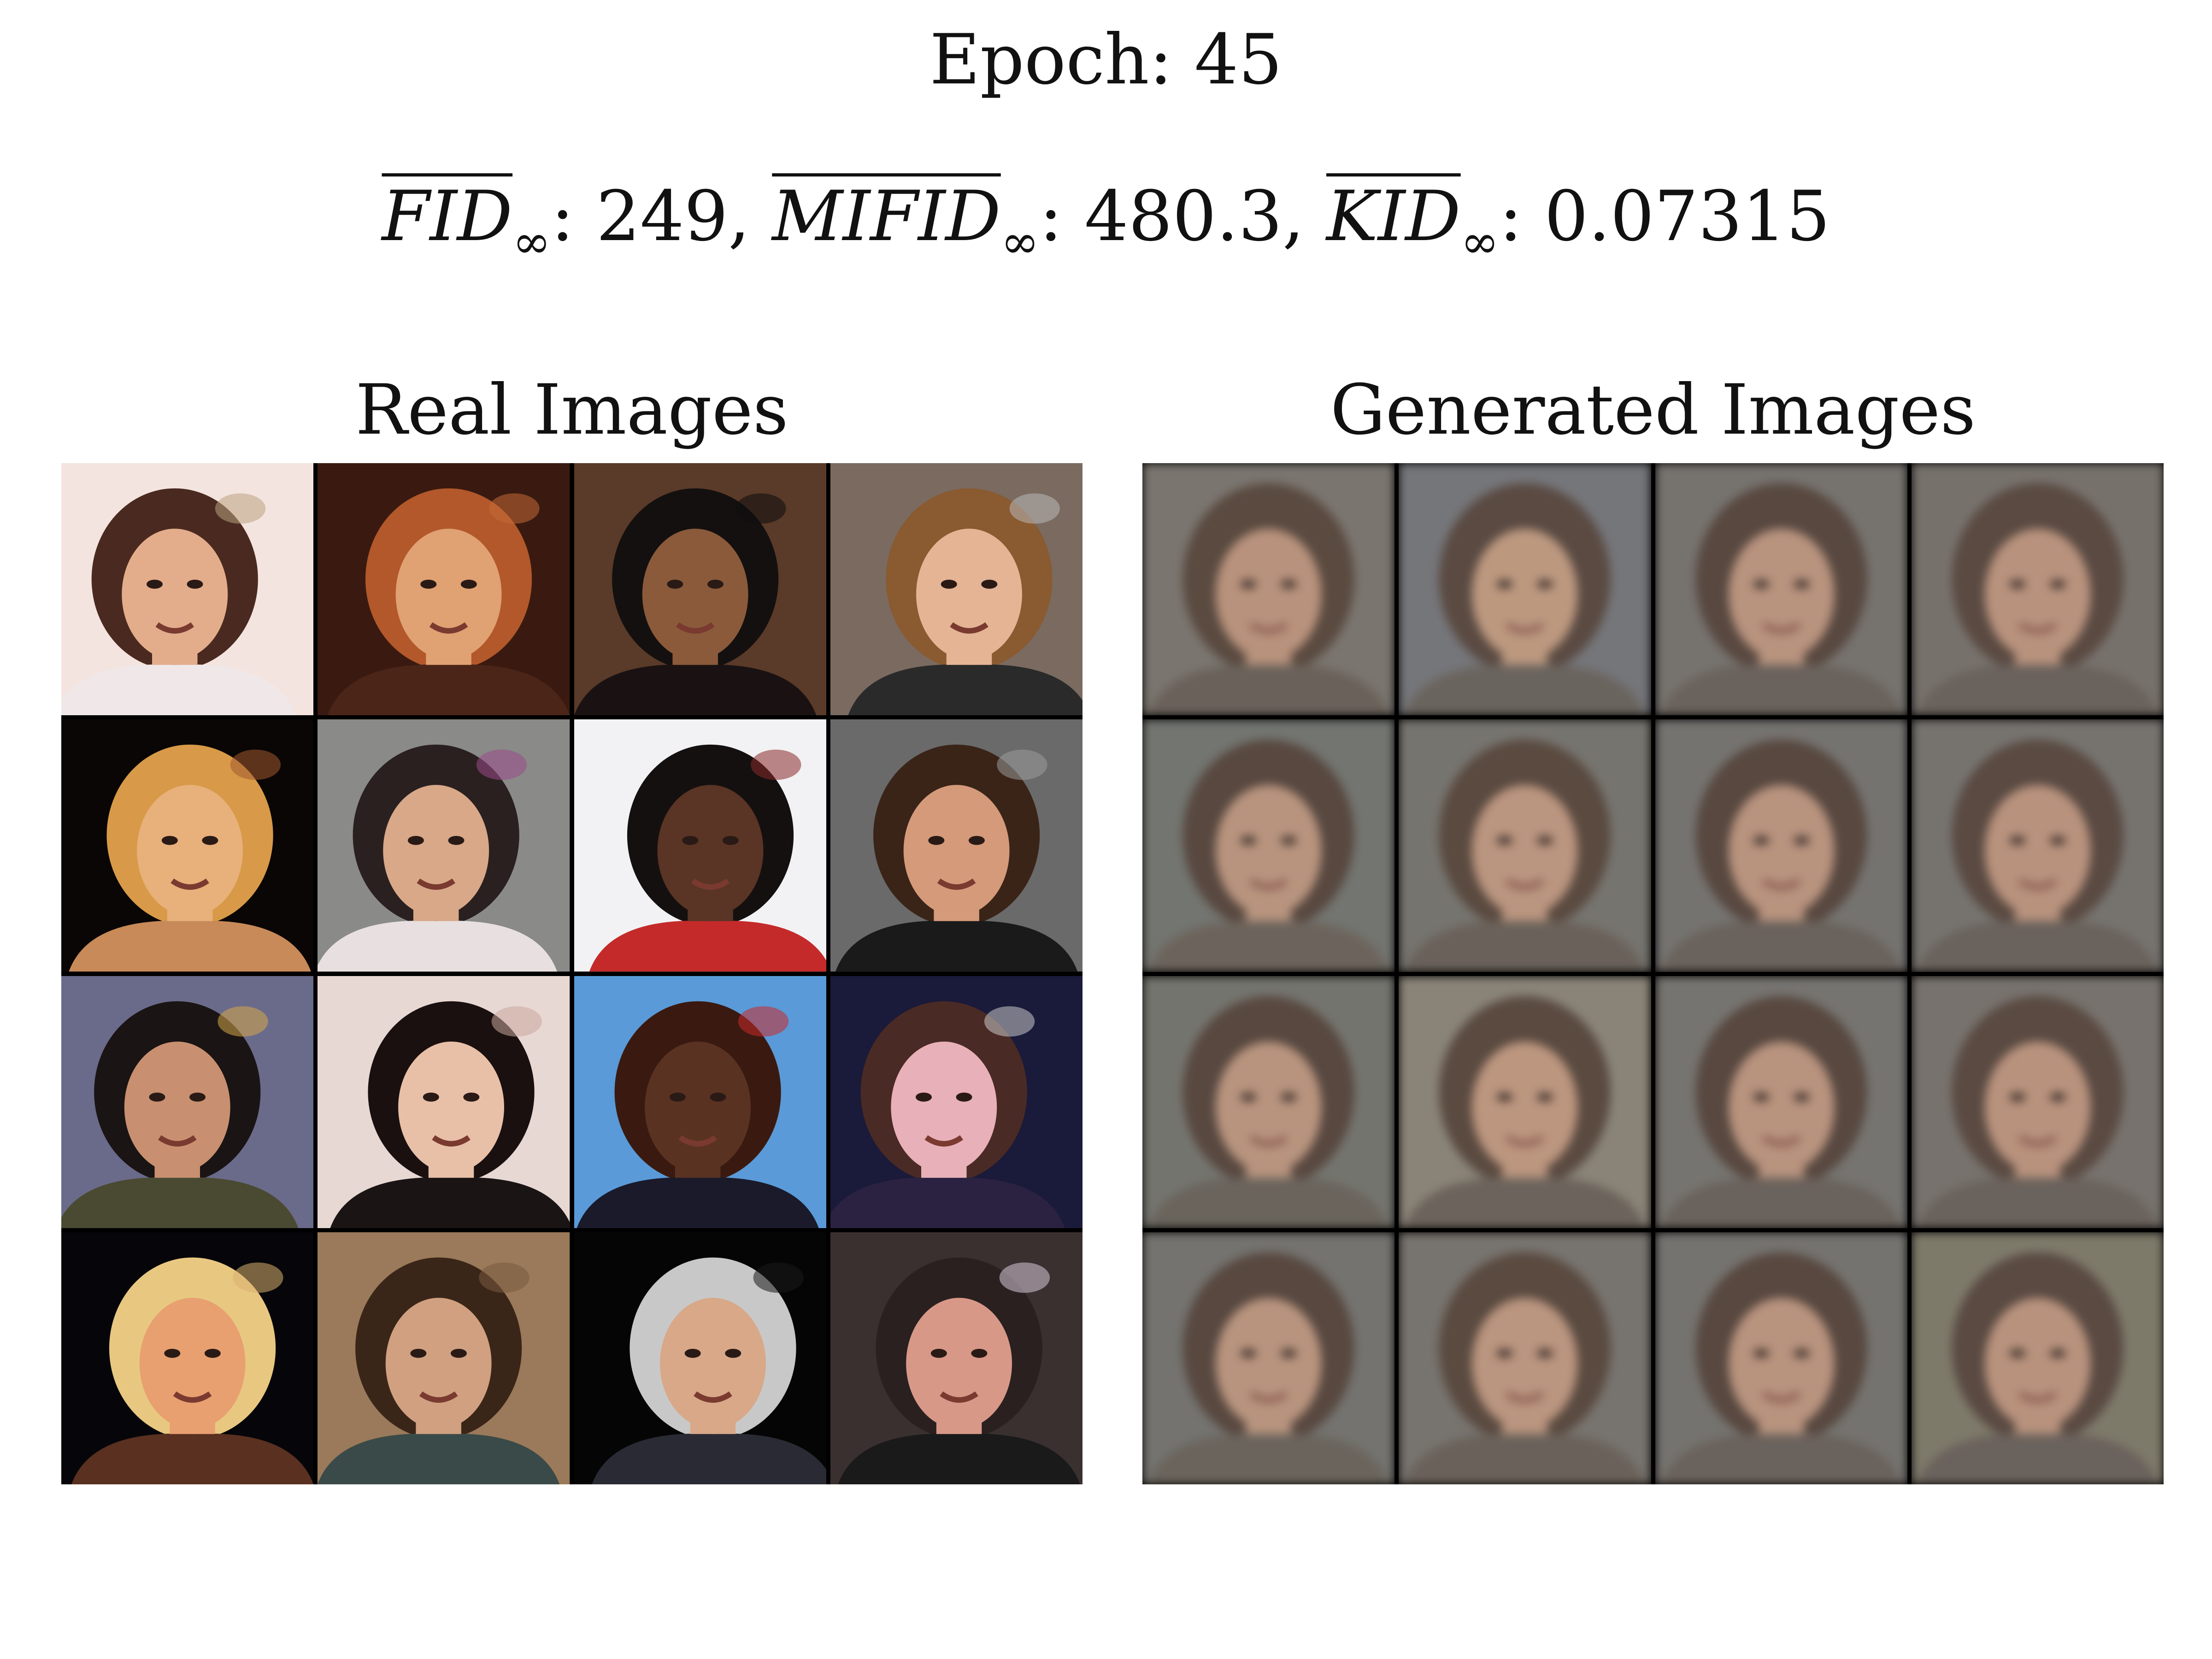 The width and height of the screenshot is (2212, 1659). What do you see at coordinates (531, 242) in the screenshot?
I see `fid-metric-subscript: ∞` at bounding box center [531, 242].